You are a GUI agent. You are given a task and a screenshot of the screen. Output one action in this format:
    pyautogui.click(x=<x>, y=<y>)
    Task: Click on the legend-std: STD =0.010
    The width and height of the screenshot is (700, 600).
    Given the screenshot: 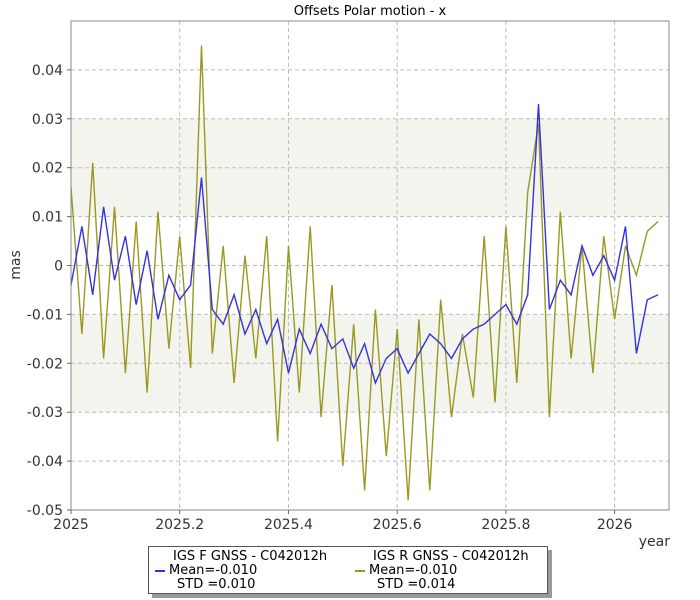 What is the action you would take?
    pyautogui.click(x=216, y=584)
    